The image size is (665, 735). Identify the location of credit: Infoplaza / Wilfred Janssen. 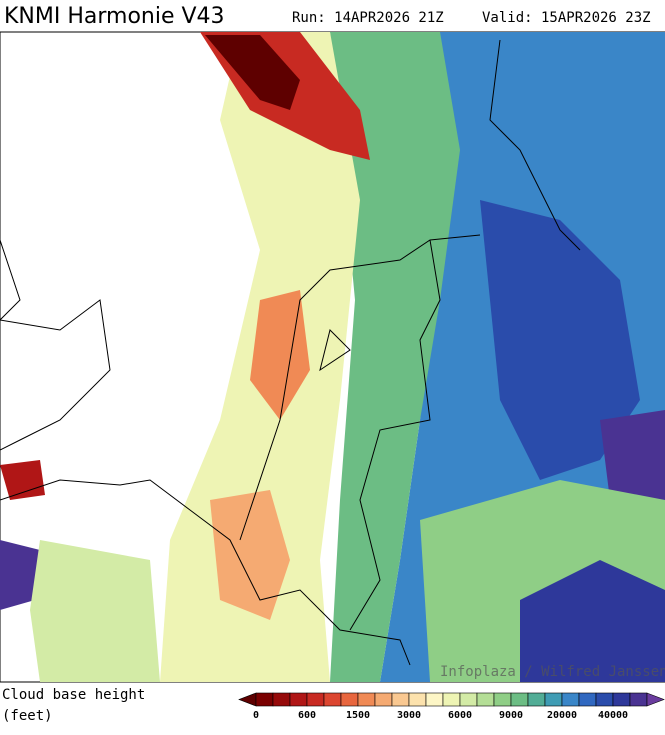
(552, 672).